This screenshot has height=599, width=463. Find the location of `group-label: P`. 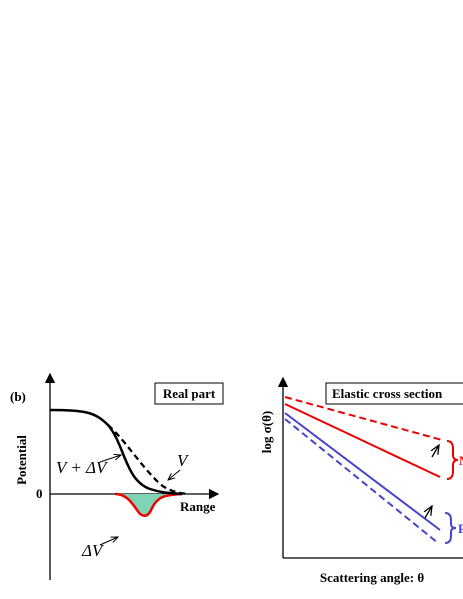

group-label: P is located at coordinates (460, 528).